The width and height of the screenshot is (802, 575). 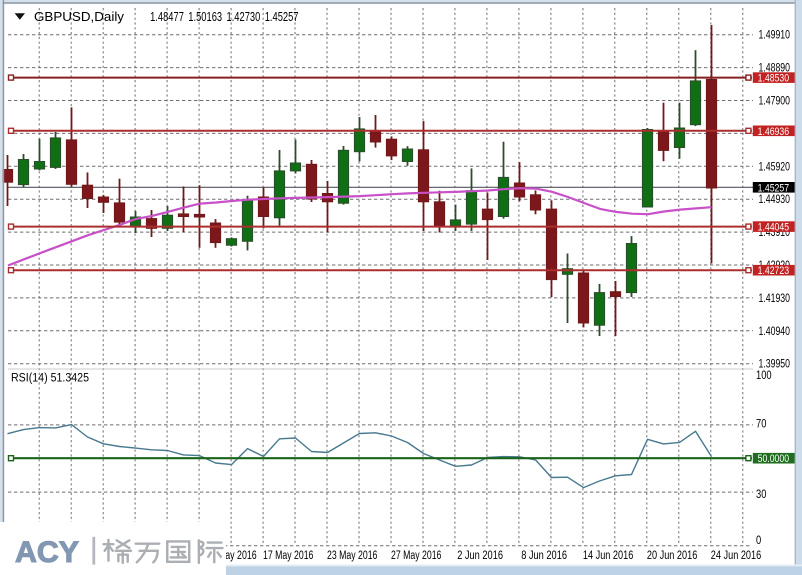 I want to click on svg-text: 1.48890, so click(x=775, y=69).